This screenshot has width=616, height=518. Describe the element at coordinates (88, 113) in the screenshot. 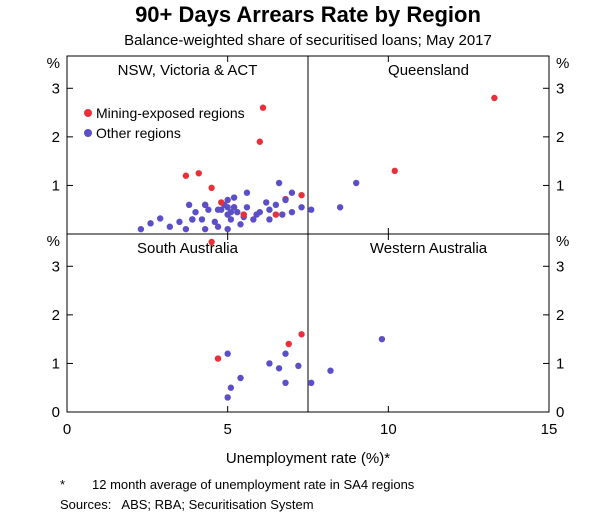

I see `legend-mining-marker` at that location.